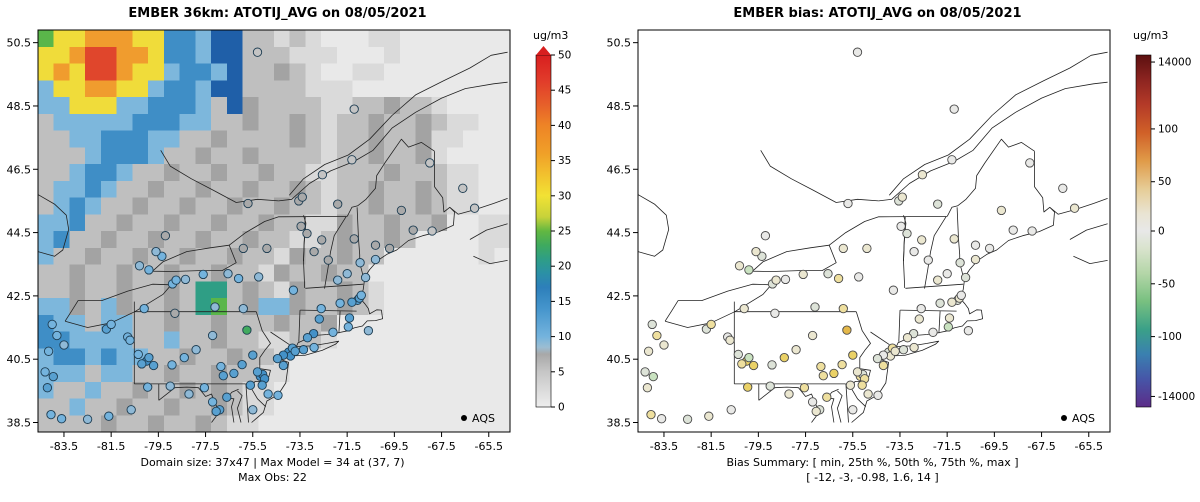  Describe the element at coordinates (564, 337) in the screenshot. I see `colorbar-tick-label: 10` at that location.